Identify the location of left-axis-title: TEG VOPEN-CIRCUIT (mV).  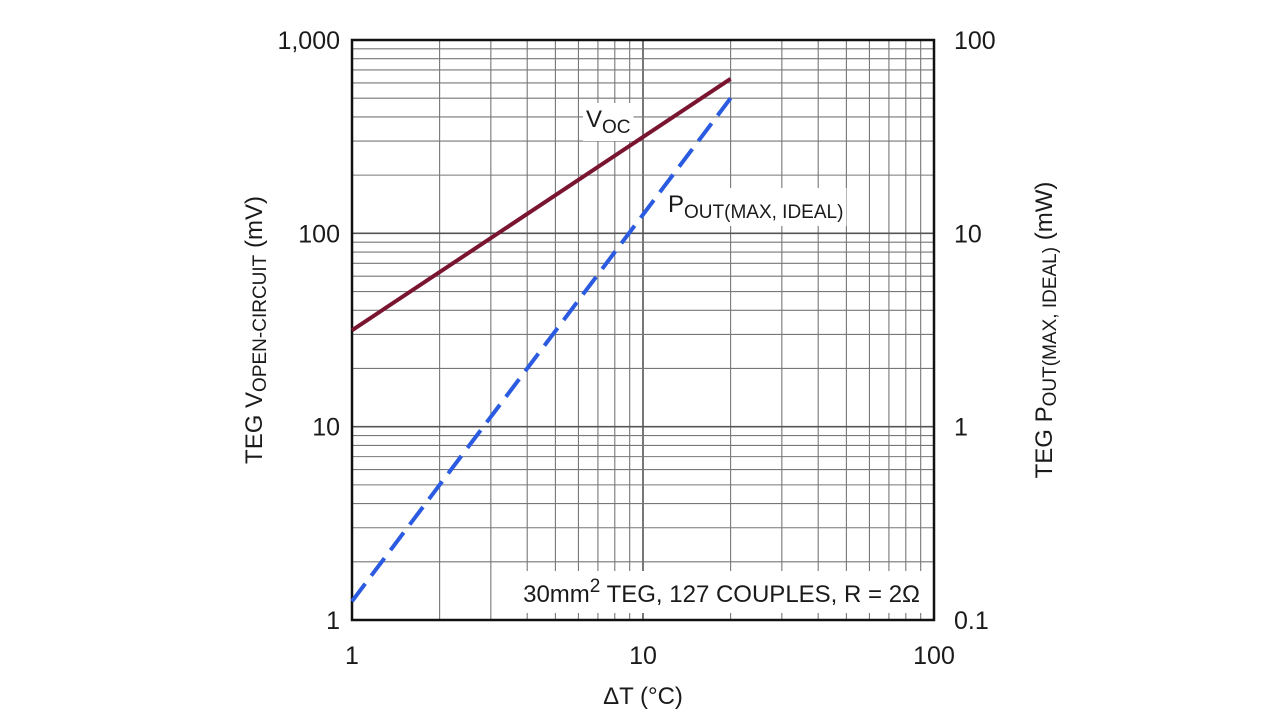
(256, 330).